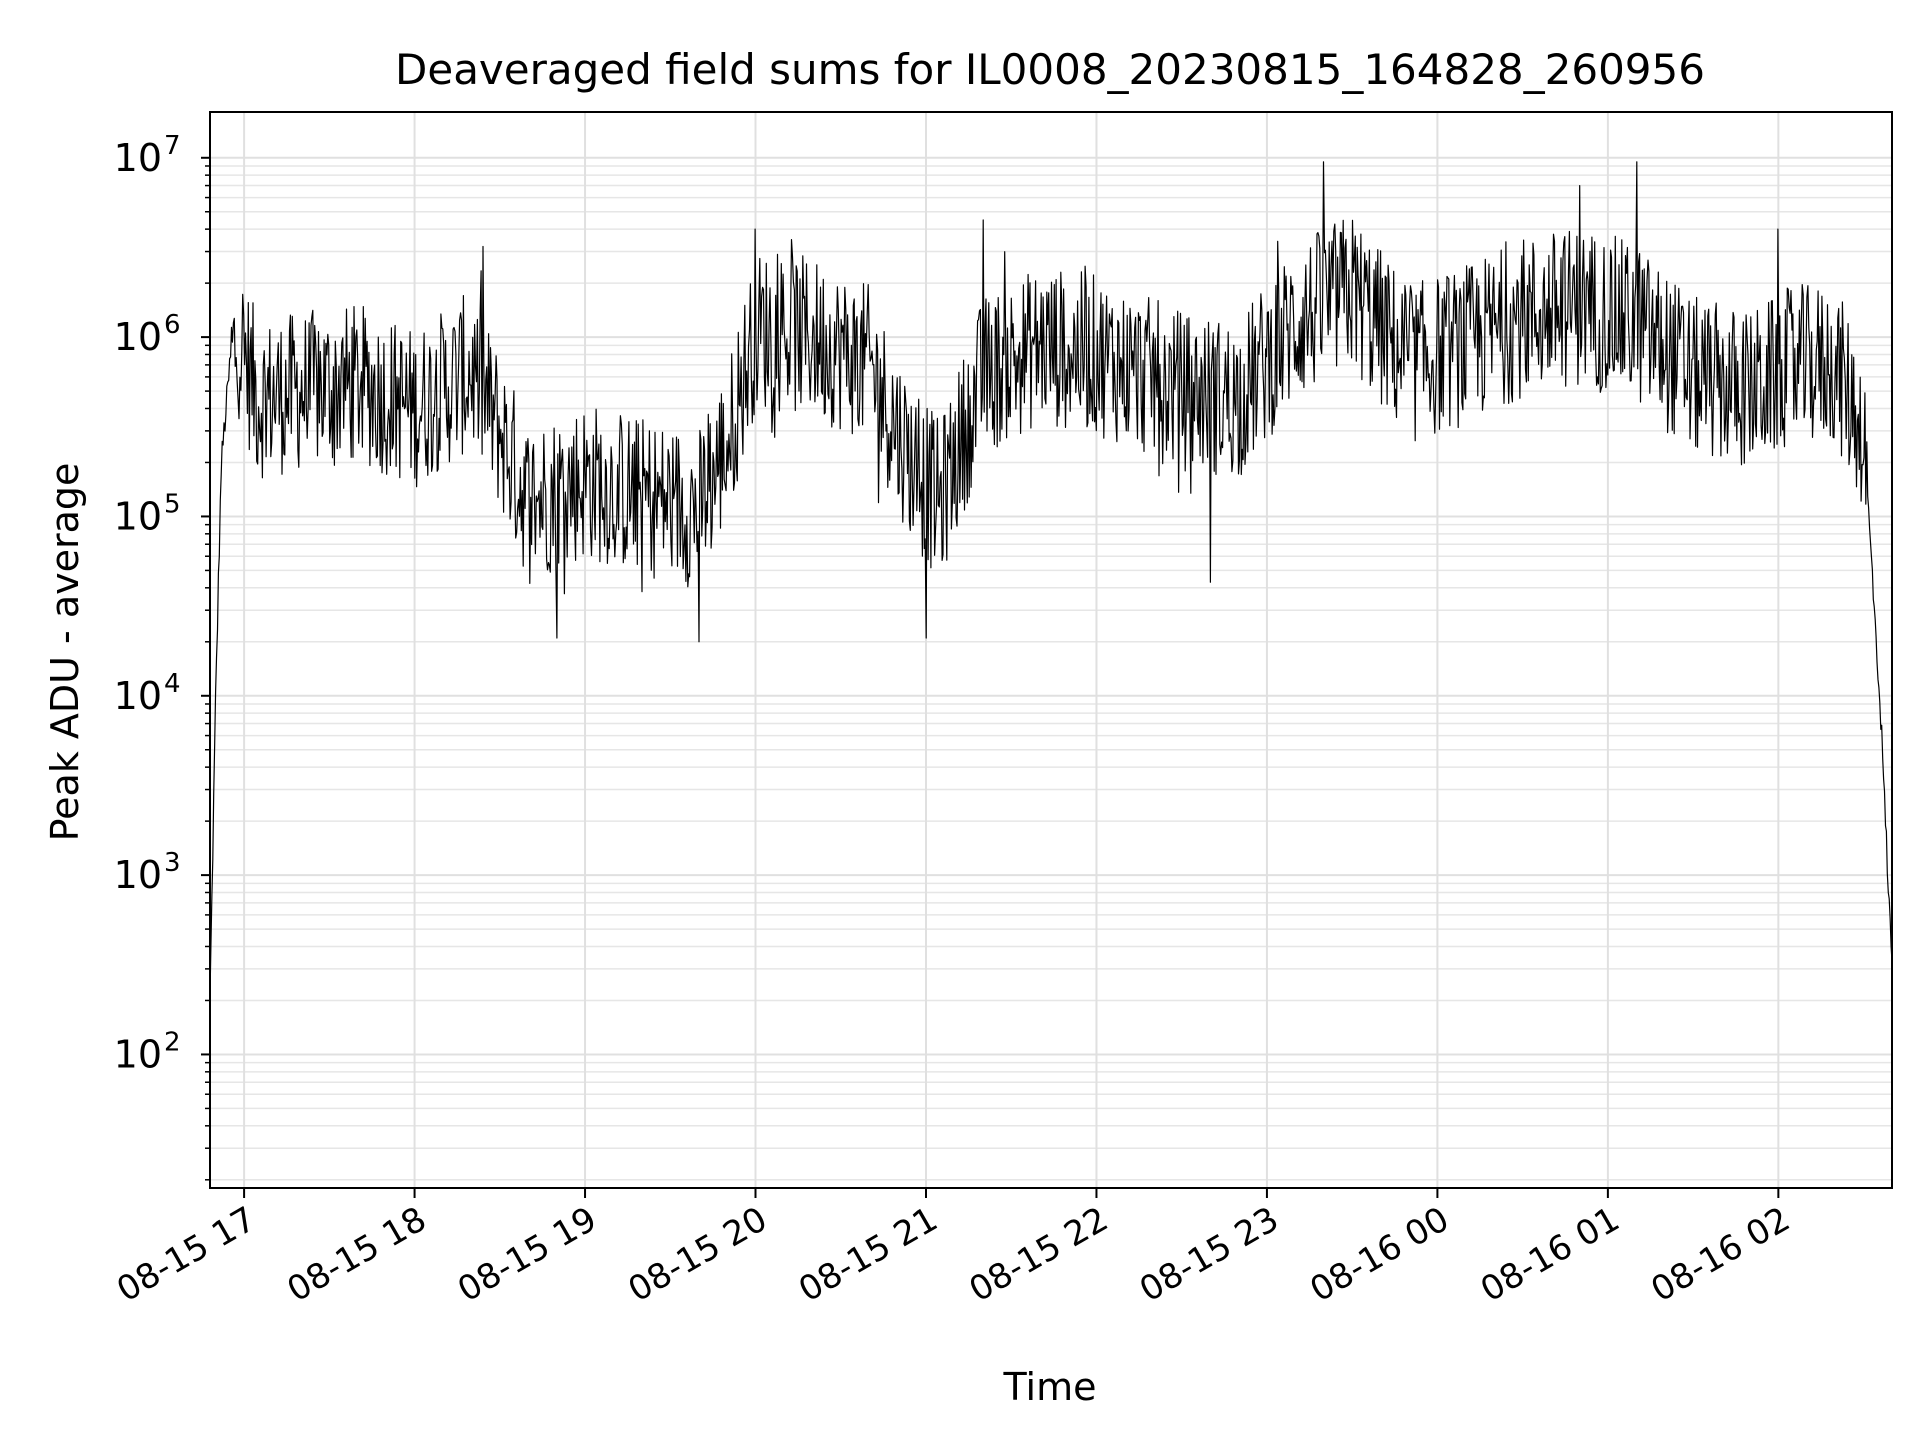 The width and height of the screenshot is (1920, 1445). What do you see at coordinates (172, 863) in the screenshot?
I see `y-tick-exponent: 3` at bounding box center [172, 863].